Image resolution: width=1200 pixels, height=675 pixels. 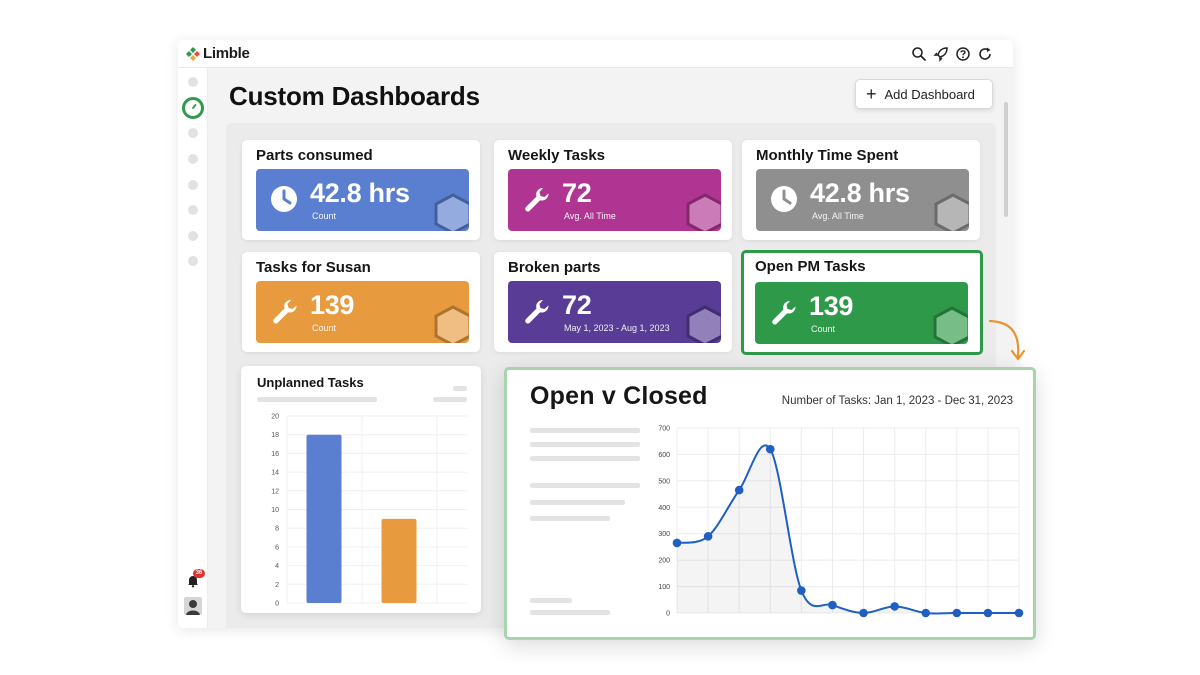 What do you see at coordinates (310, 382) in the screenshot?
I see `widget-title: Unplanned Tasks` at bounding box center [310, 382].